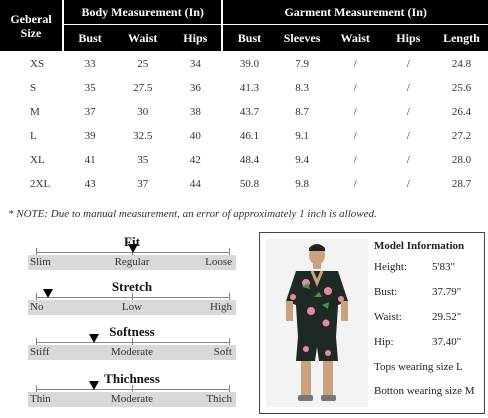  Describe the element at coordinates (32, 87) in the screenshot. I see `size-cell: S` at that location.